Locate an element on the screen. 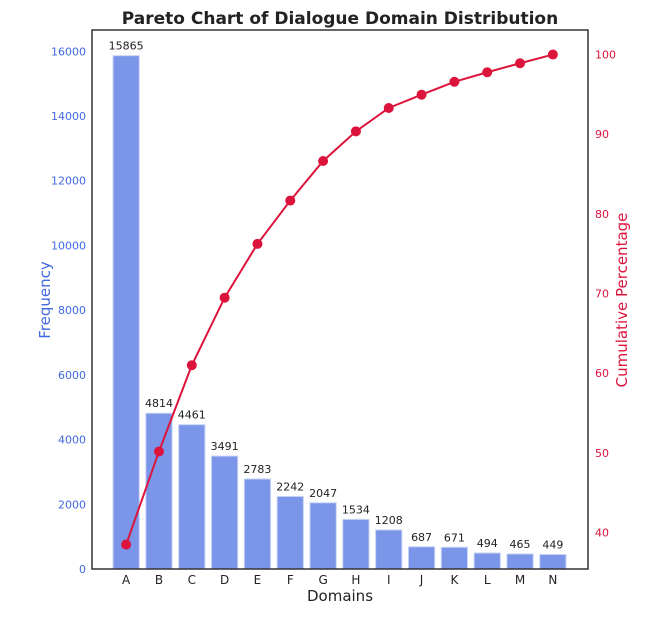  bar-G is located at coordinates (323, 536).